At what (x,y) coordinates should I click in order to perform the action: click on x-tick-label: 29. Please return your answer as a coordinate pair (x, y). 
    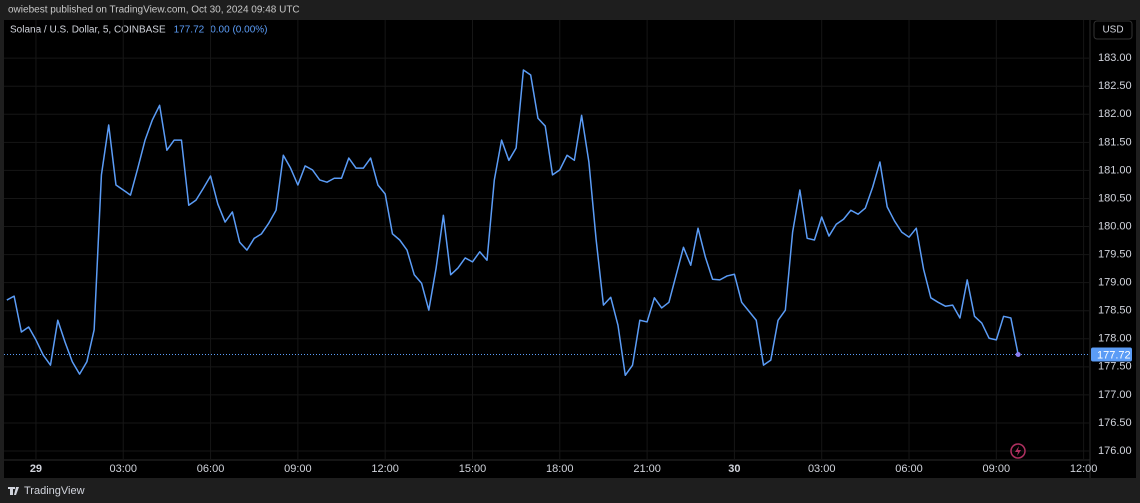
    Looking at the image, I should click on (36, 469).